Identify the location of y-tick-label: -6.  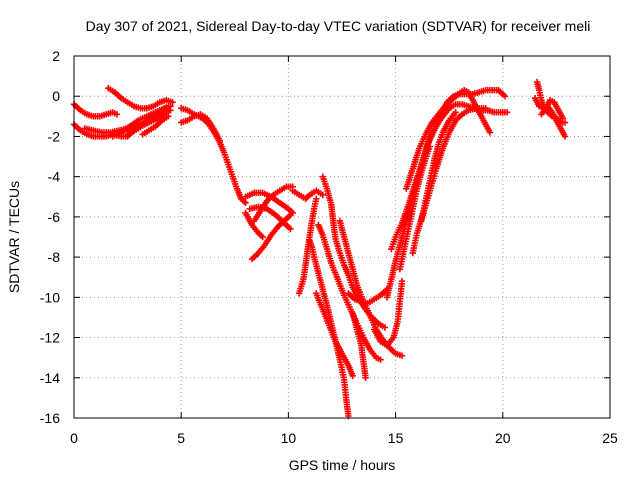
(54, 217).